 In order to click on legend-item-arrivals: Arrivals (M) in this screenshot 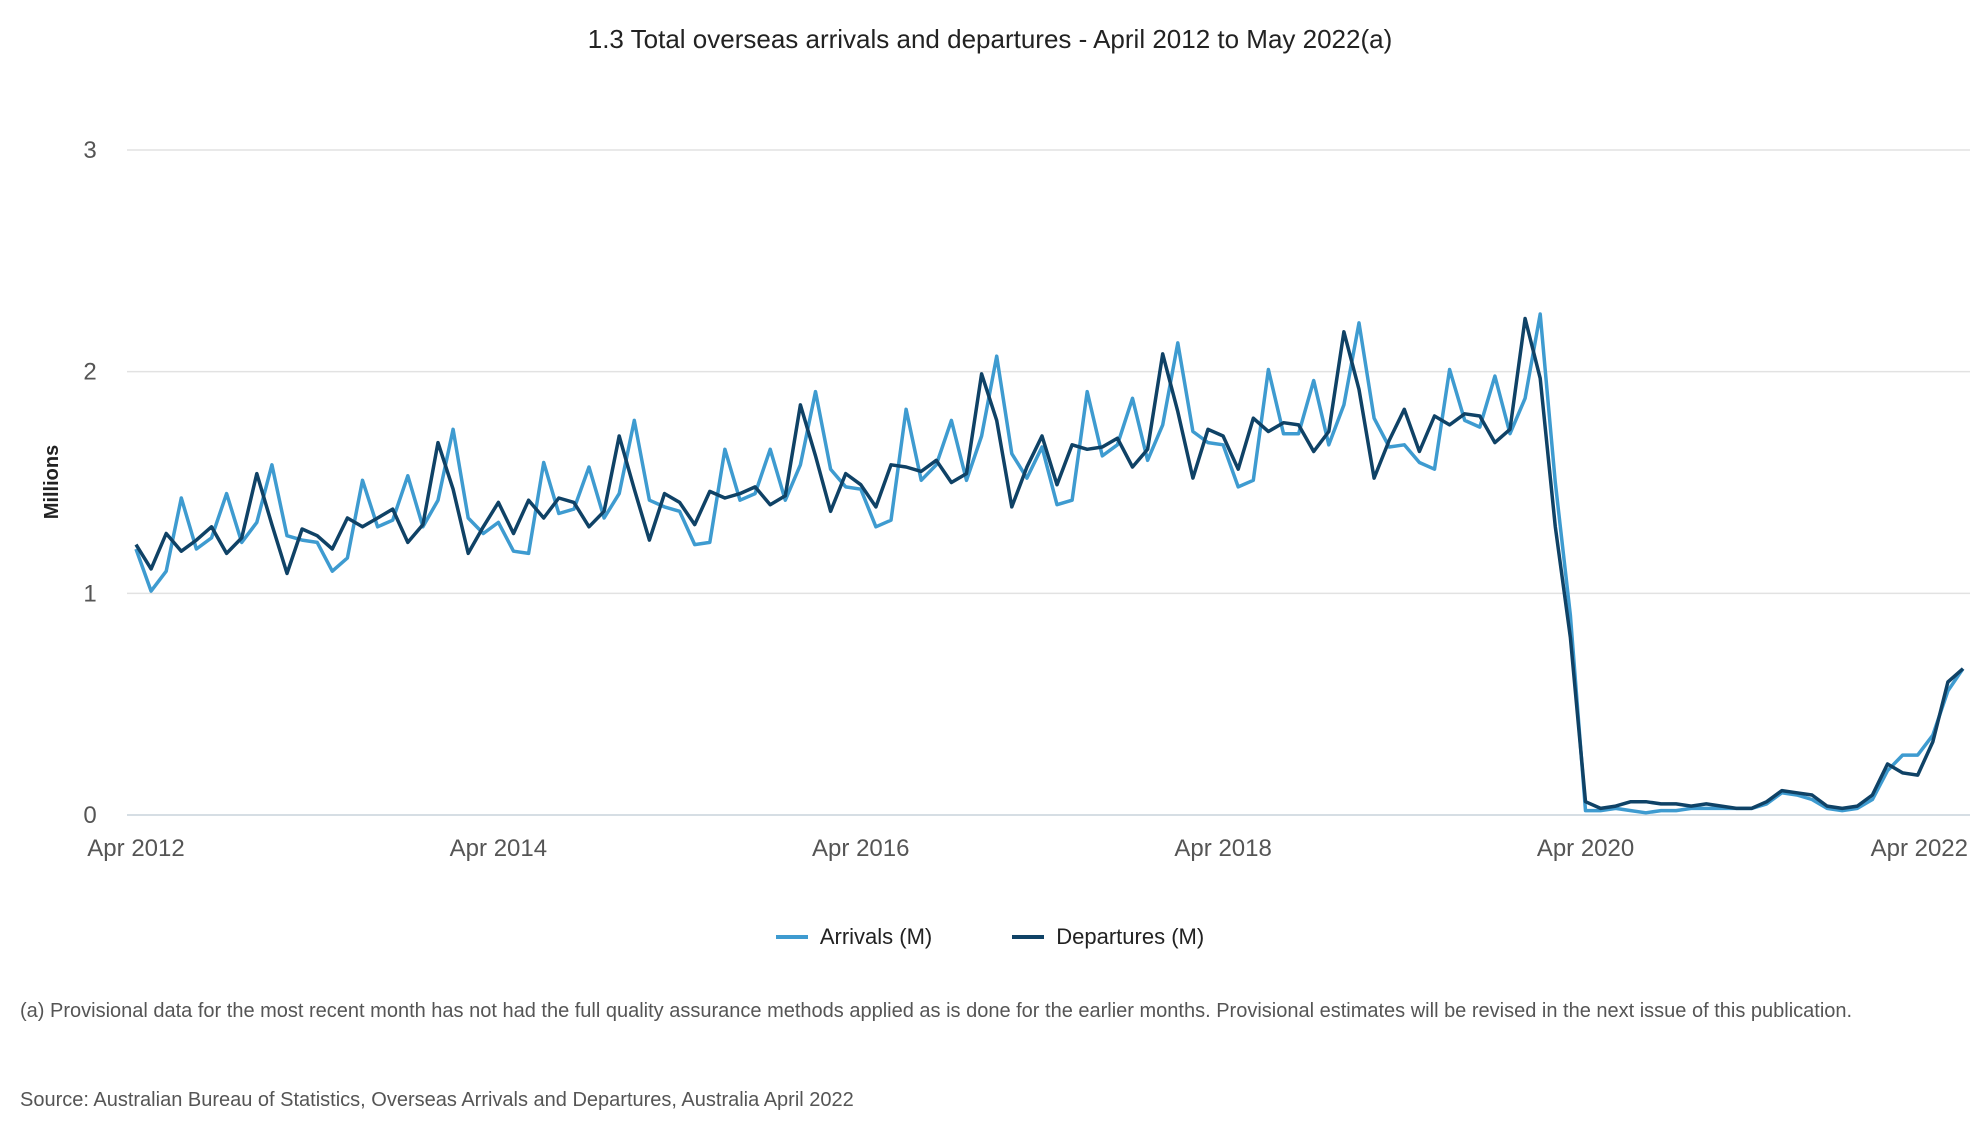, I will do `click(853, 937)`.